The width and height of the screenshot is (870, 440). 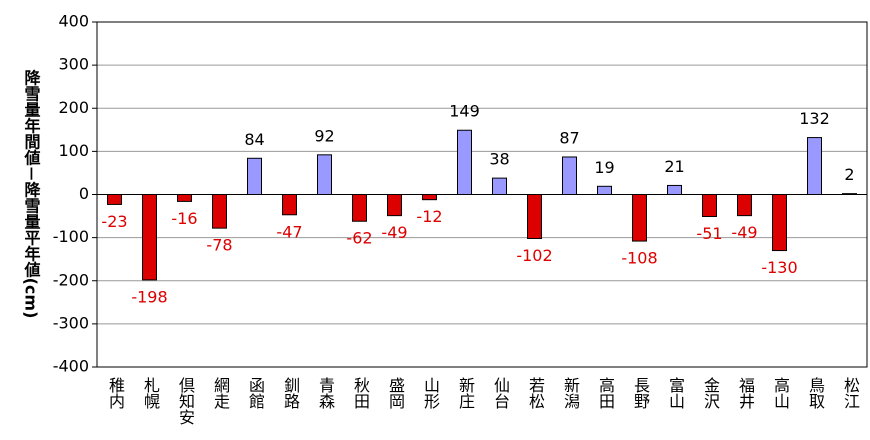 What do you see at coordinates (359, 238) in the screenshot?
I see `data-label: -62` at bounding box center [359, 238].